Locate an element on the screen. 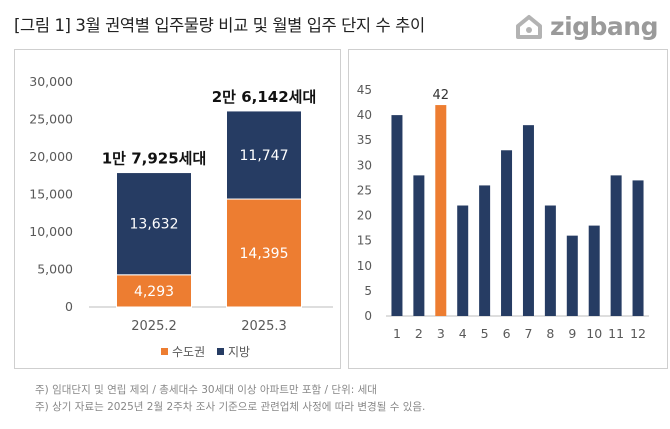 Image resolution: width=670 pixels, height=429 pixels. total-label: 2만 6,142세대 is located at coordinates (264, 97).